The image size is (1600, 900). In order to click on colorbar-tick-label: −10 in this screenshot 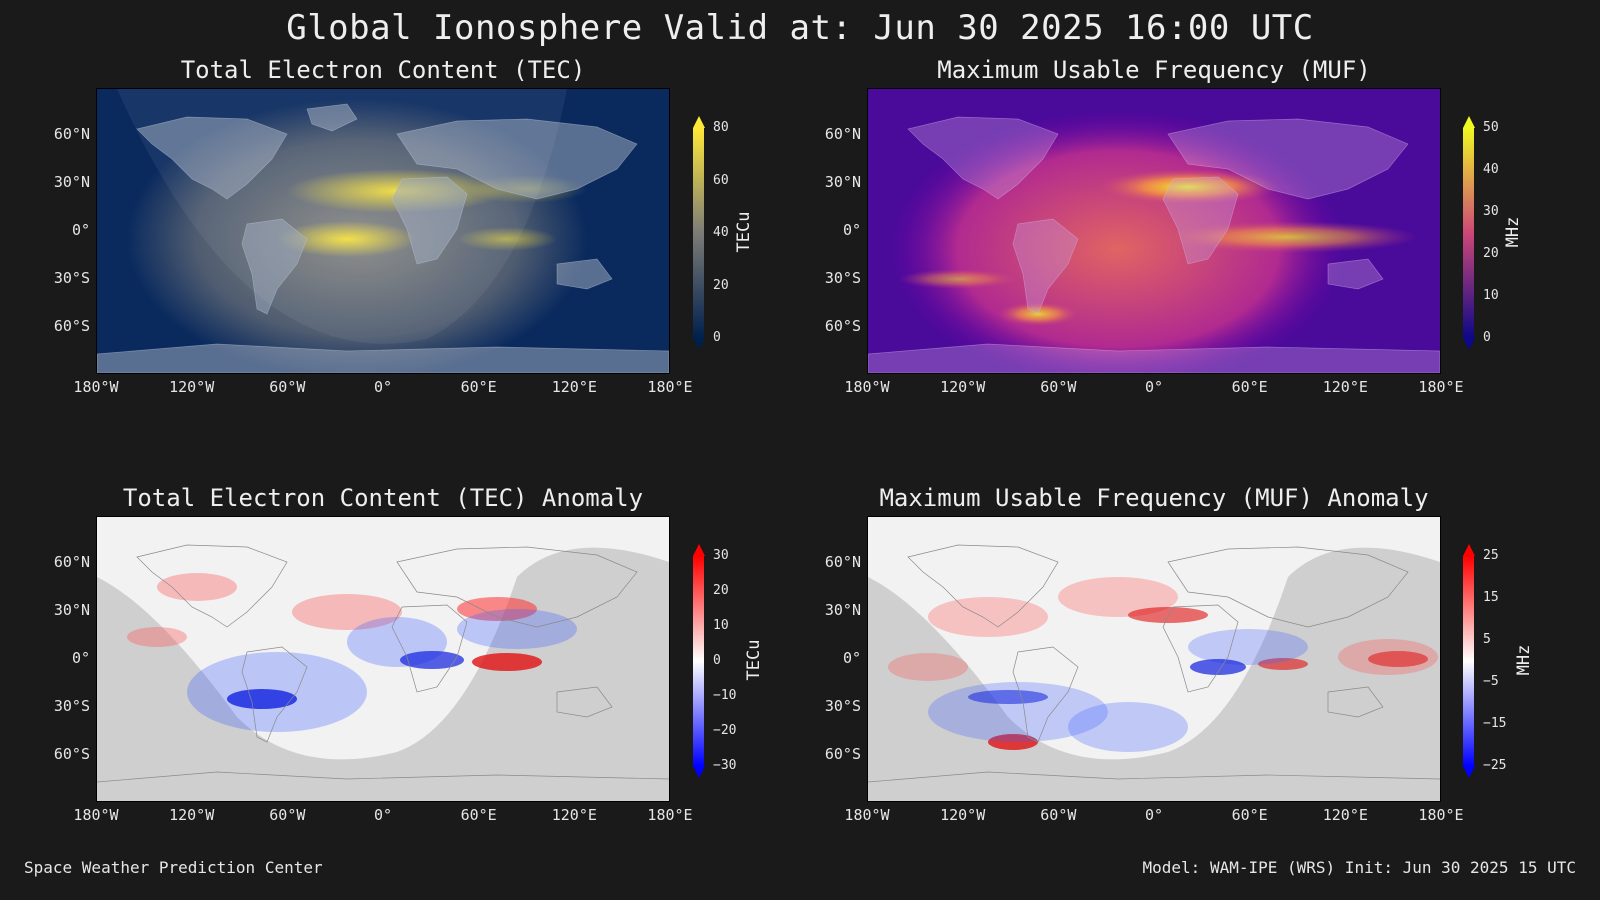, I will do `click(725, 695)`.